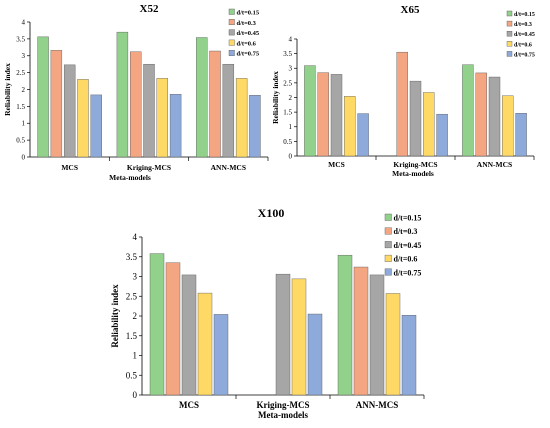  I want to click on chart-title: X65, so click(410, 10).